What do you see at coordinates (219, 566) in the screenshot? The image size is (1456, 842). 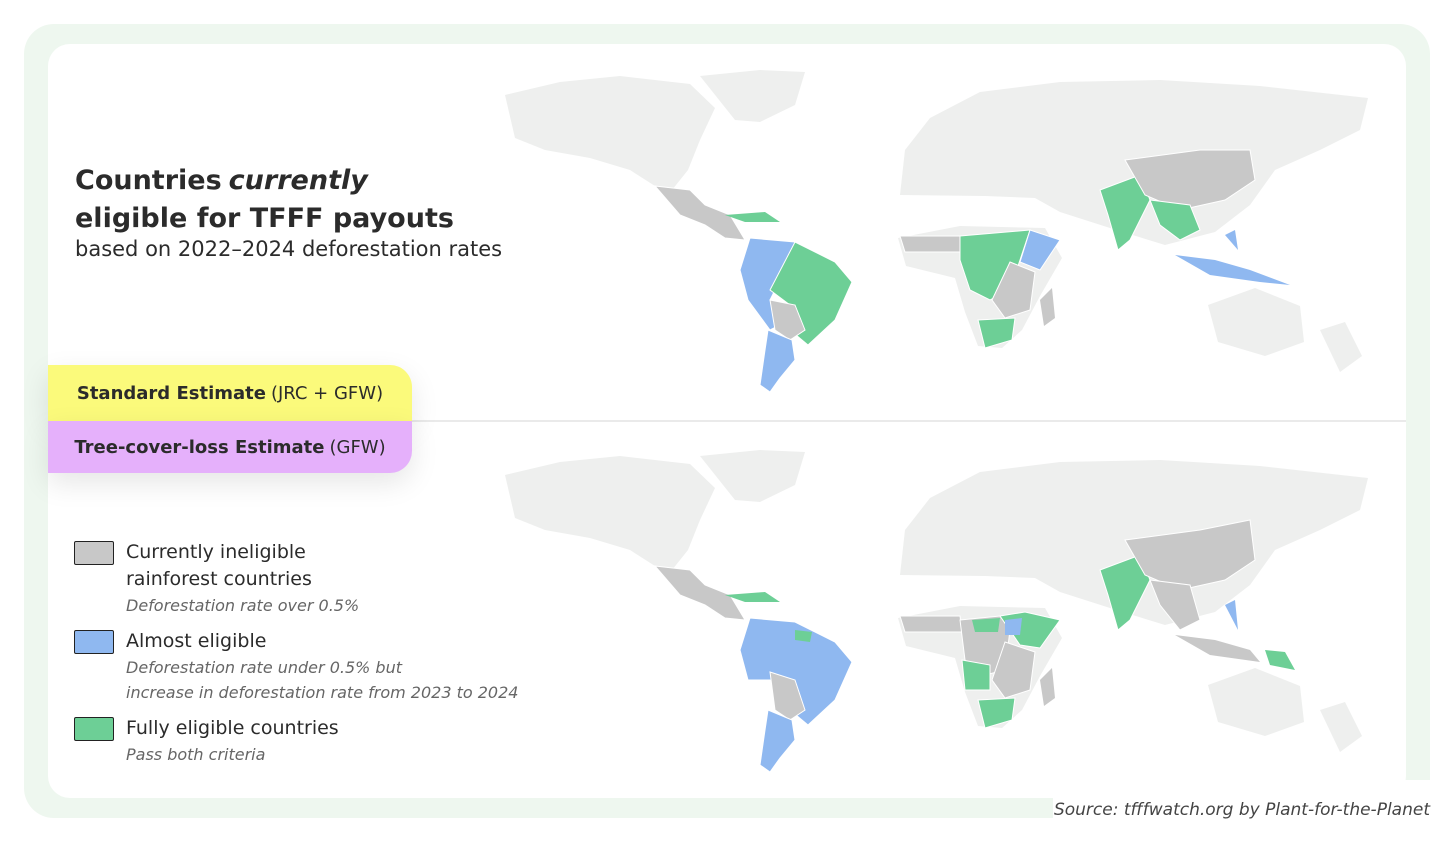 I see `legend-label: Currently ineligible rainforest countries` at bounding box center [219, 566].